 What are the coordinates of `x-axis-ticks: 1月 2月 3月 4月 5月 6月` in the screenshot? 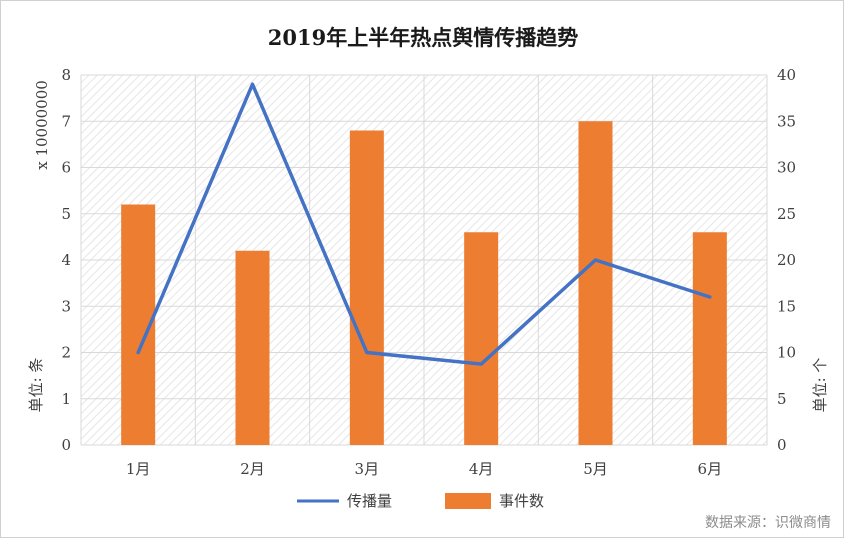 It's located at (424, 469).